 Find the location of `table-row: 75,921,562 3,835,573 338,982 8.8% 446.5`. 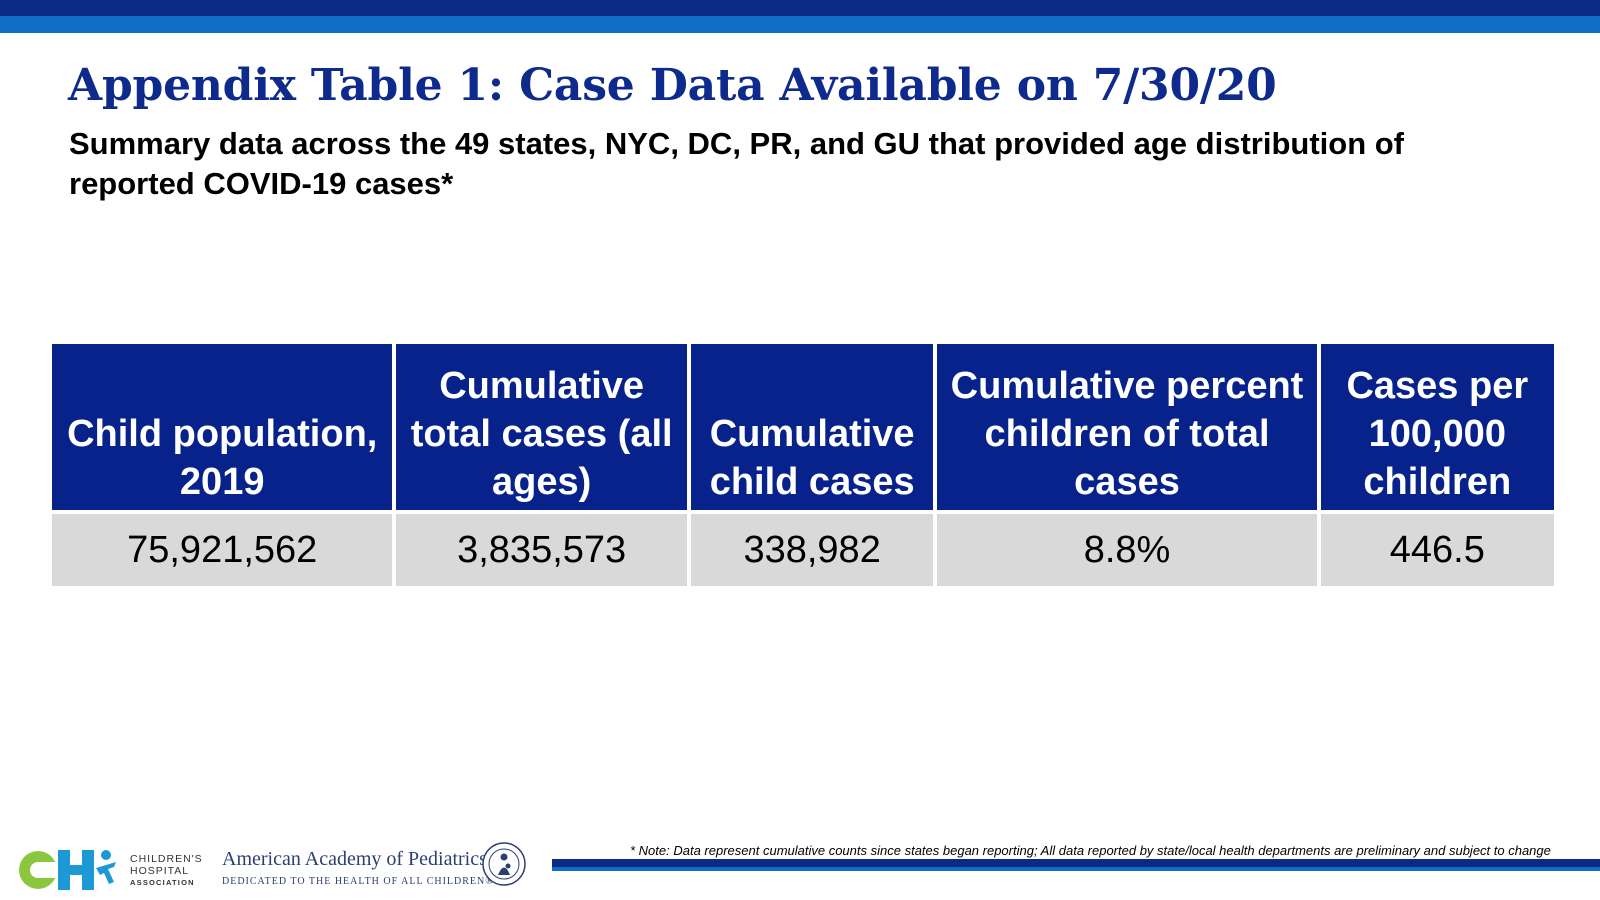

table-row: 75,921,562 3,835,573 338,982 8.8% 446.5 is located at coordinates (803, 550).